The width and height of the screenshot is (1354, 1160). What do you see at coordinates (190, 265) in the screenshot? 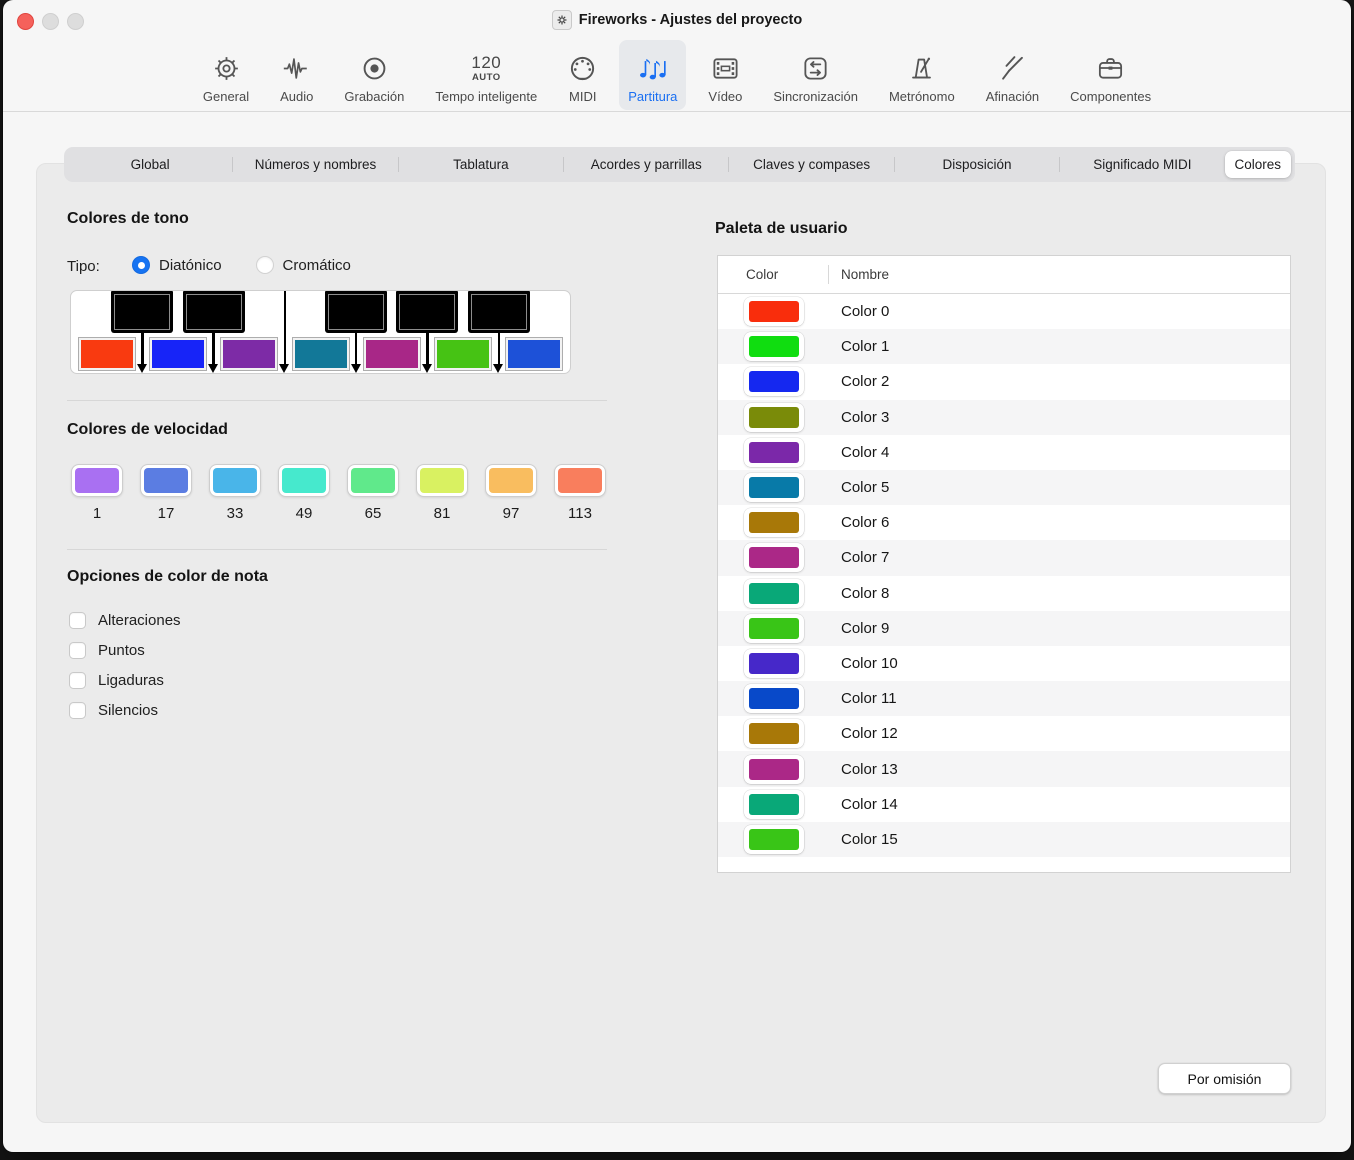
I see `radio-label: Diatónico` at bounding box center [190, 265].